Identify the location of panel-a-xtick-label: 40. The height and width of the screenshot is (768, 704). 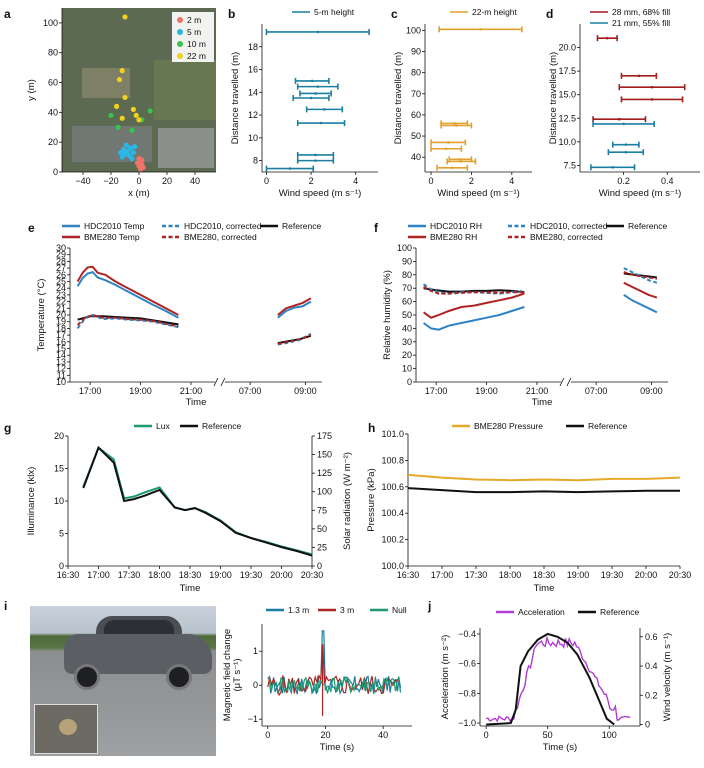
(195, 181).